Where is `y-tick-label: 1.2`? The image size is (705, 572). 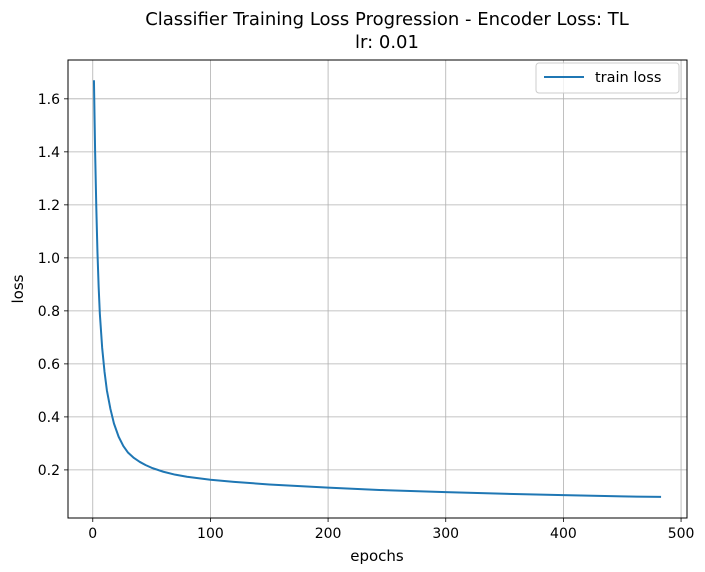
y-tick-label: 1.2 is located at coordinates (49, 206).